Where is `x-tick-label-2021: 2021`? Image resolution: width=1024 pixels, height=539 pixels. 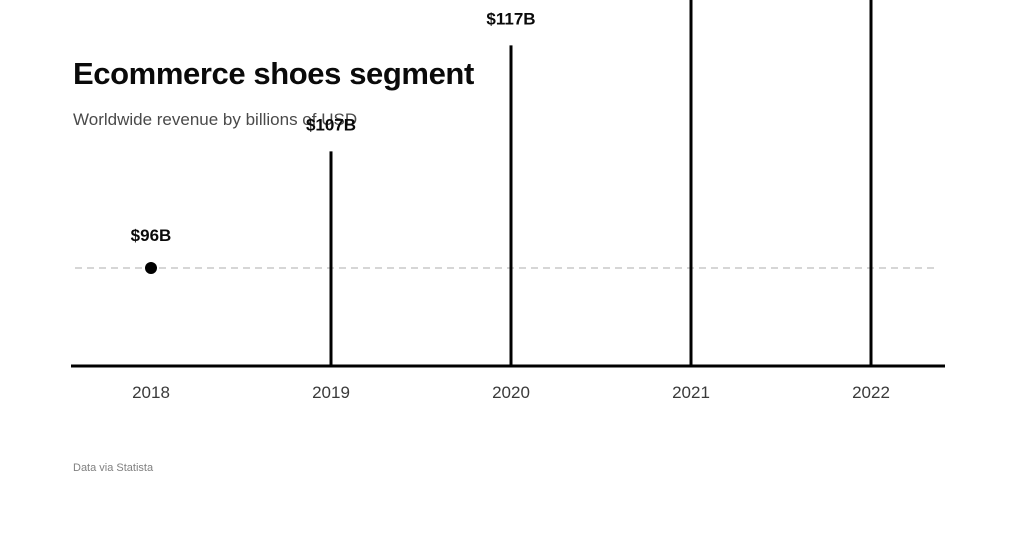 x-tick-label-2021: 2021 is located at coordinates (691, 392).